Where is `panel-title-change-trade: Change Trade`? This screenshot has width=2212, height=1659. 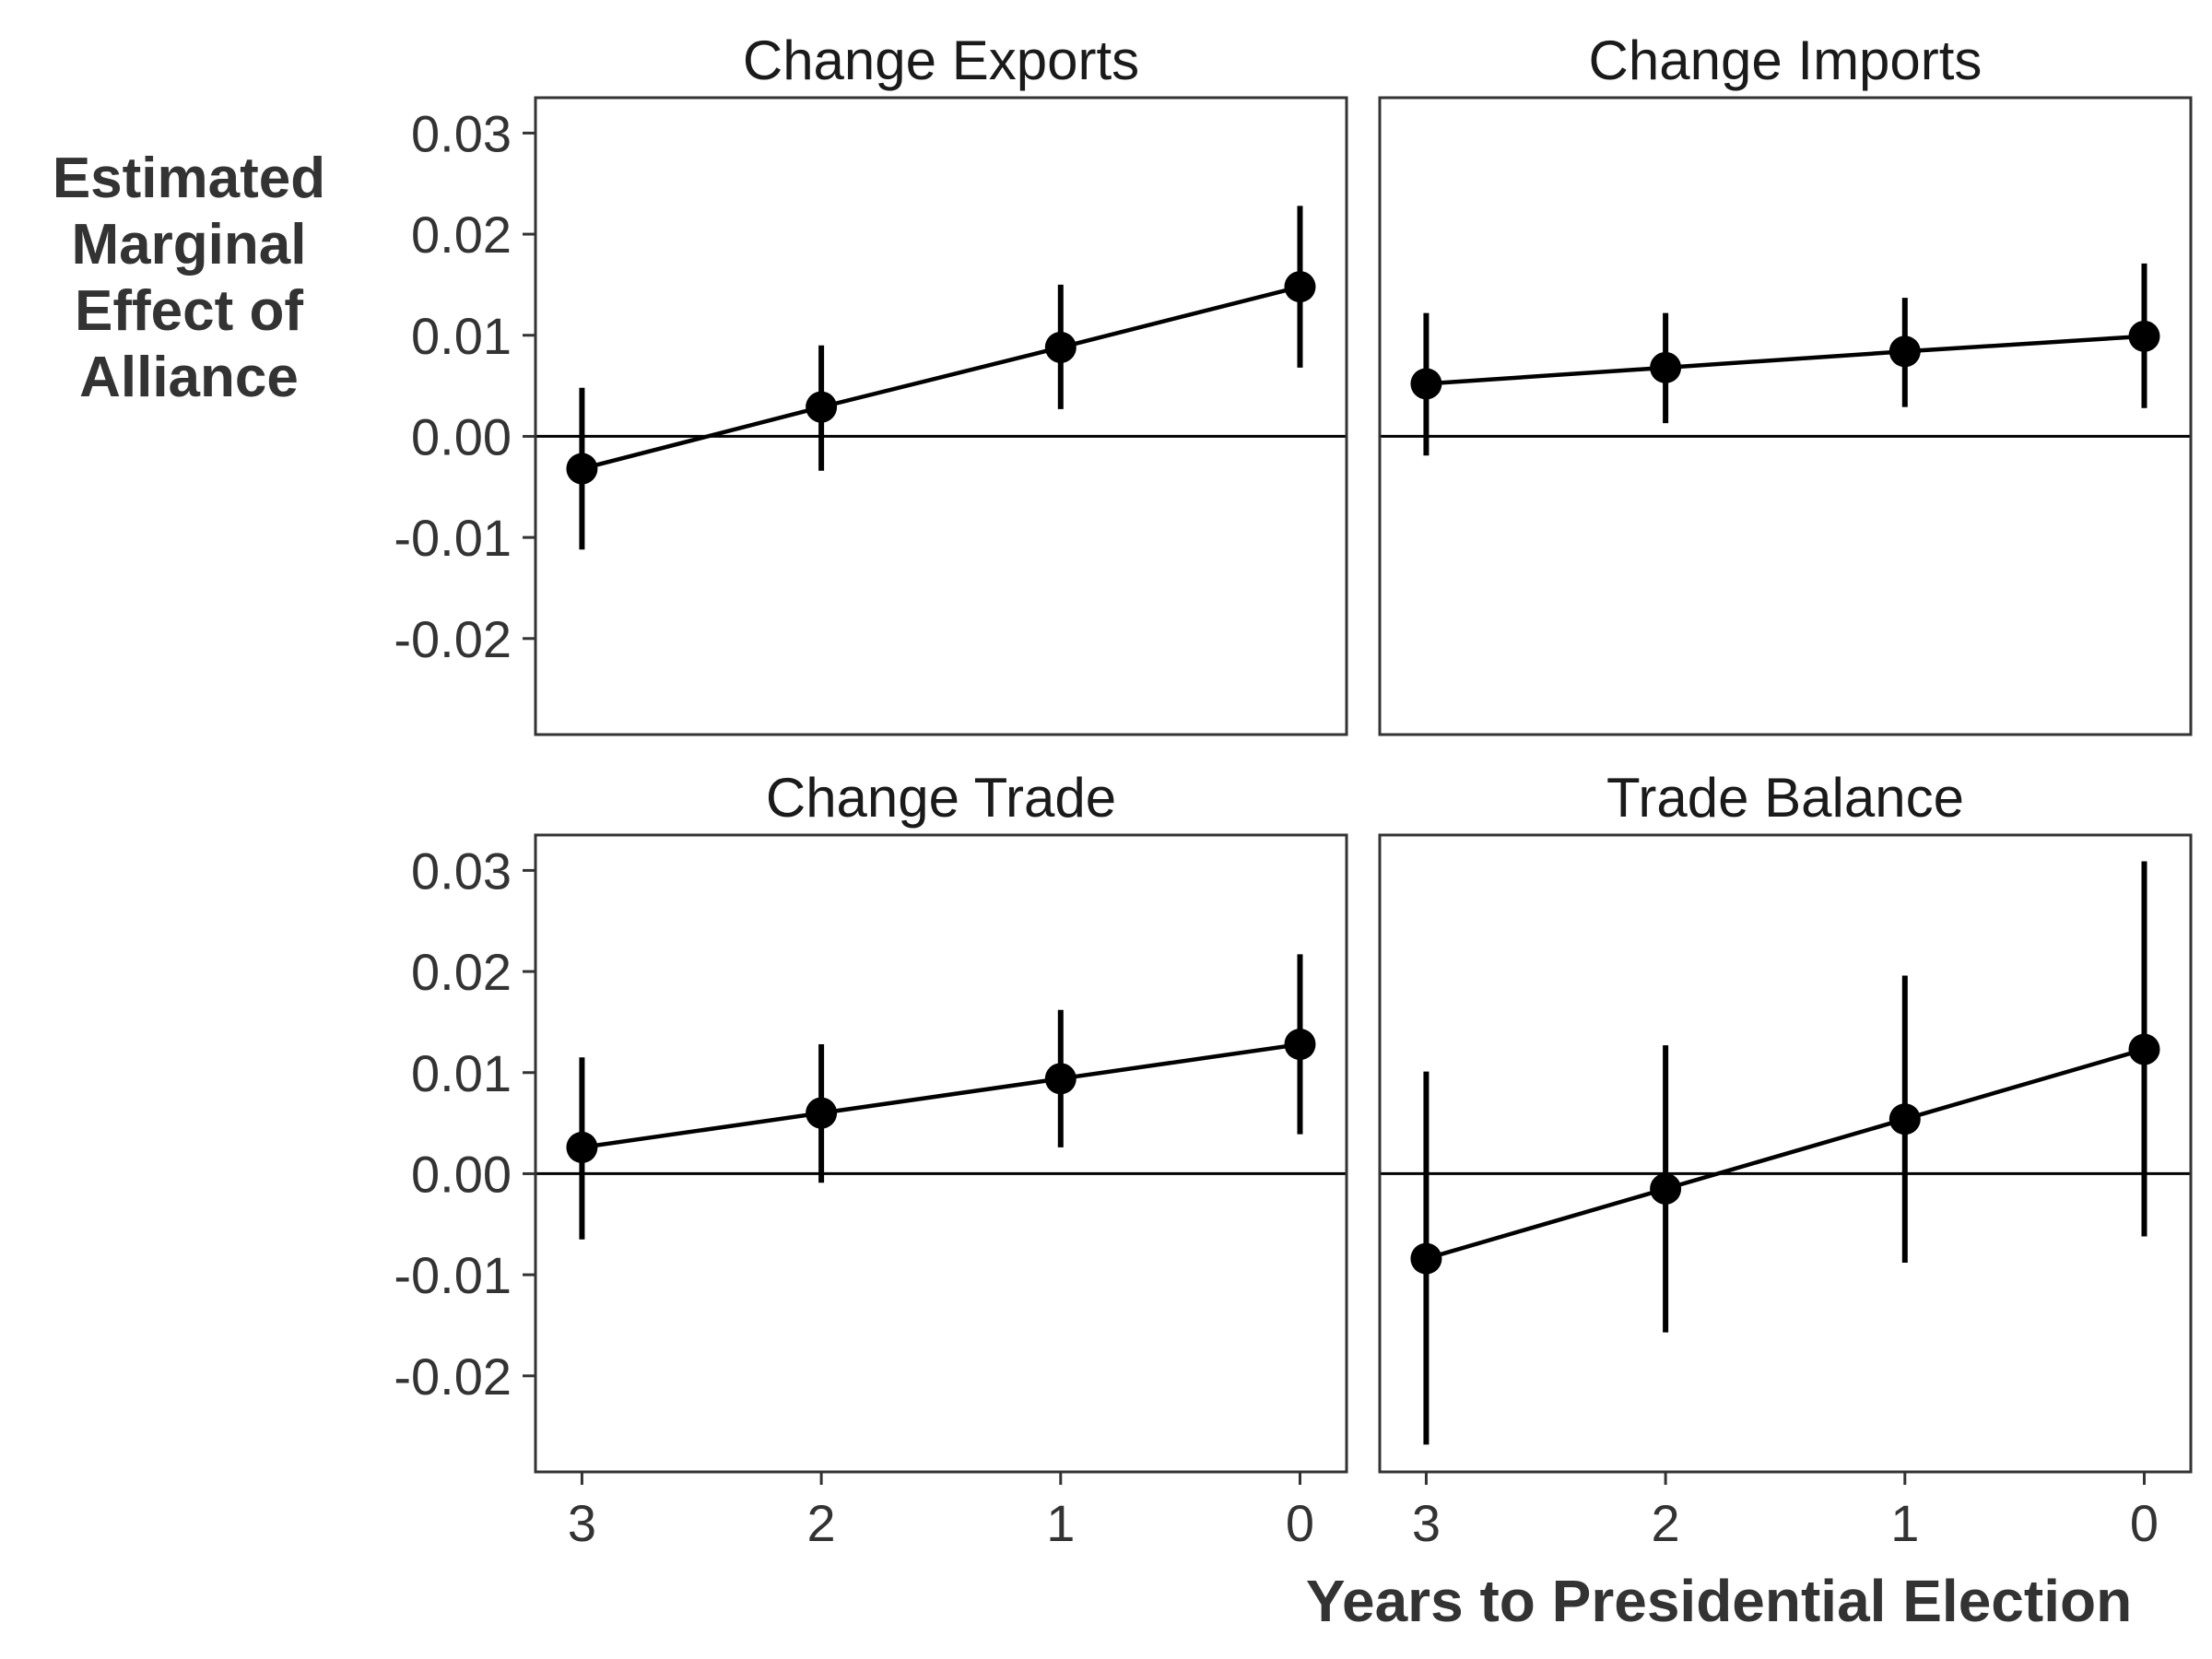
panel-title-change-trade: Change Trade is located at coordinates (941, 798).